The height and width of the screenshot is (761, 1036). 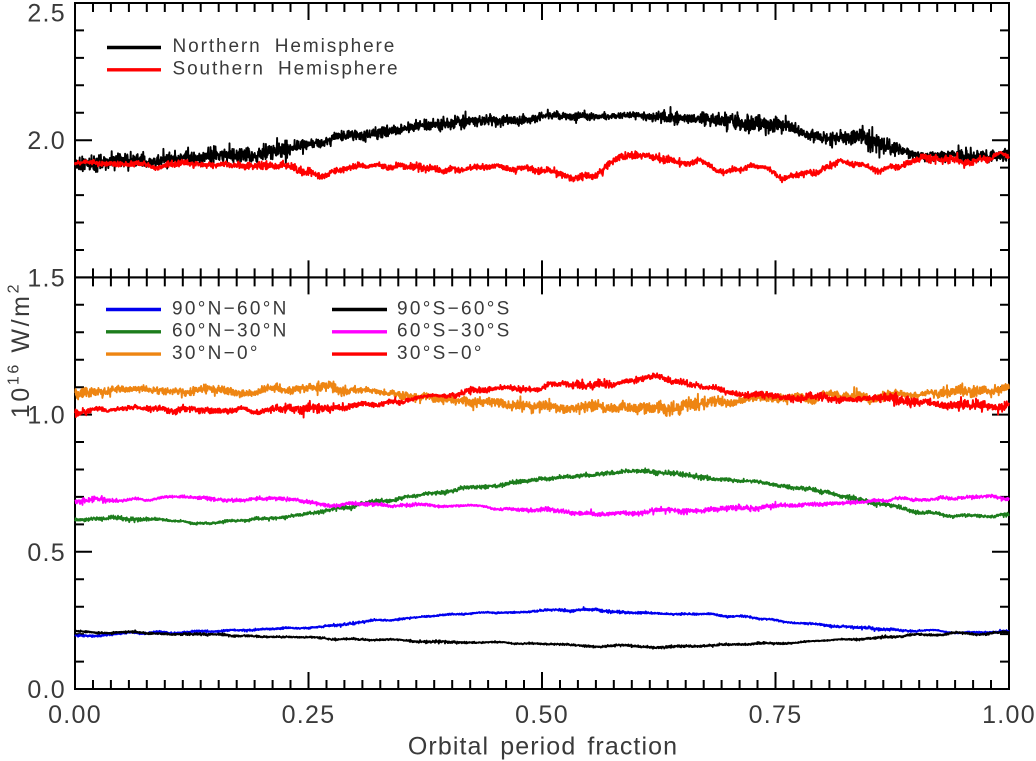 What do you see at coordinates (776, 715) in the screenshot?
I see `svg-text: 0.75` at bounding box center [776, 715].